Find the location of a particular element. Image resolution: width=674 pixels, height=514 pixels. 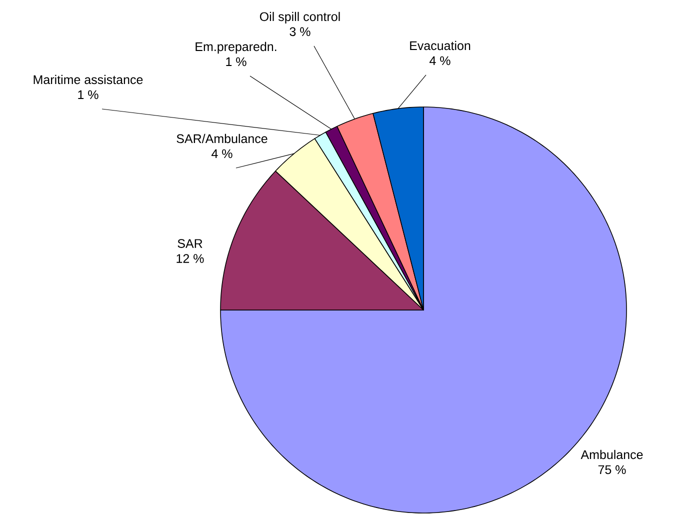

slice-label: SAR is located at coordinates (190, 243).